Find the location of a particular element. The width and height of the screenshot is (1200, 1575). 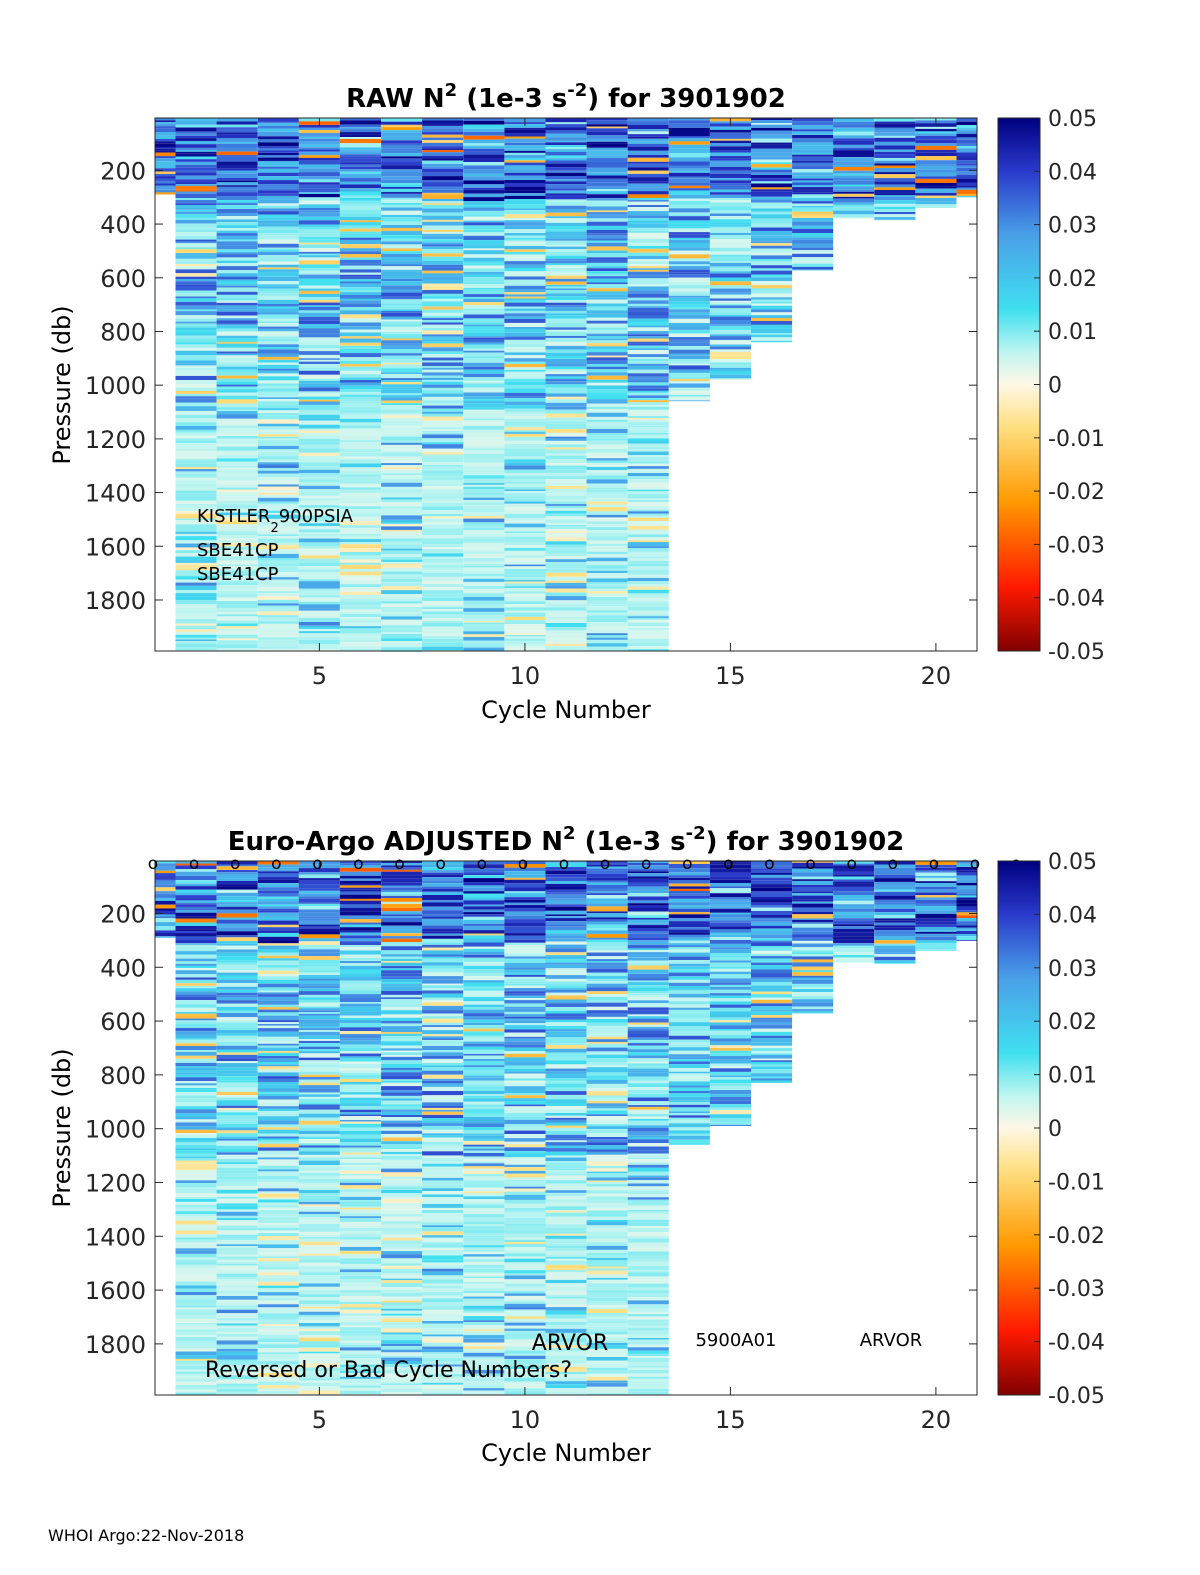

colorbar-tick-label: 0 is located at coordinates (1055, 386).